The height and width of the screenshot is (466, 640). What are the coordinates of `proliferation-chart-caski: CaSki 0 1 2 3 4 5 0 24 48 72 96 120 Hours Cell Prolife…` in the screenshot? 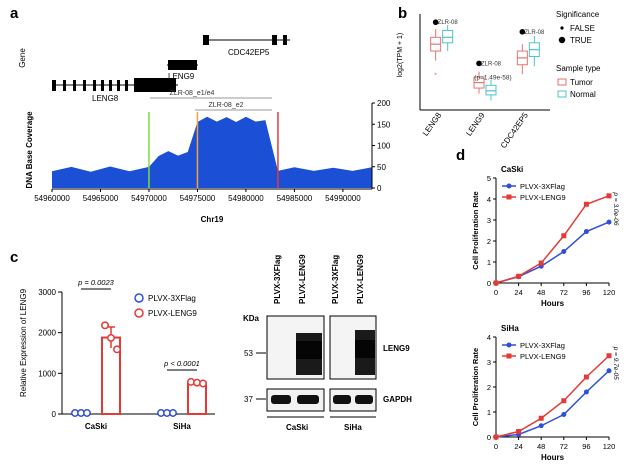 It's located at (545, 236).